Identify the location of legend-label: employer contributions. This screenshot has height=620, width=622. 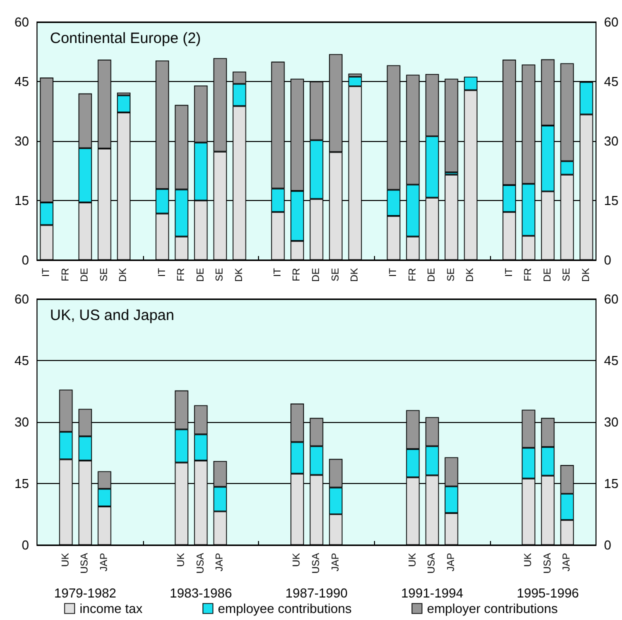
(492, 608).